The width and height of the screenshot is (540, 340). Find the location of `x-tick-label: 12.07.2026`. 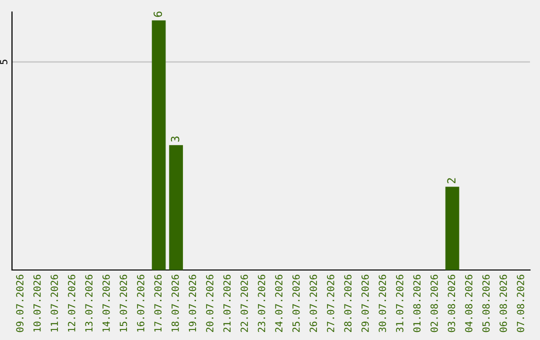

x-tick-label: 12.07.2026 is located at coordinates (72, 303).